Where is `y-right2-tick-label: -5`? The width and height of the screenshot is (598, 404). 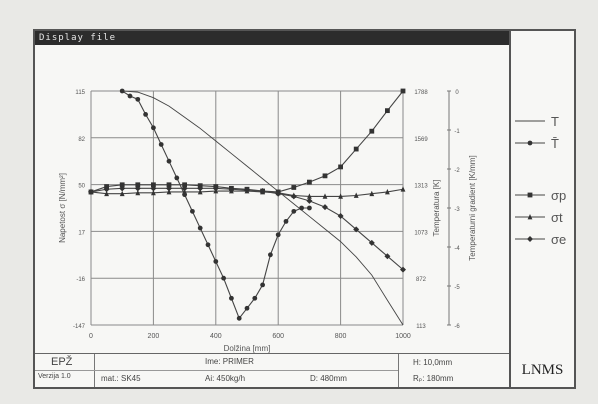
y-right2-tick-label: -5 is located at coordinates (457, 288).